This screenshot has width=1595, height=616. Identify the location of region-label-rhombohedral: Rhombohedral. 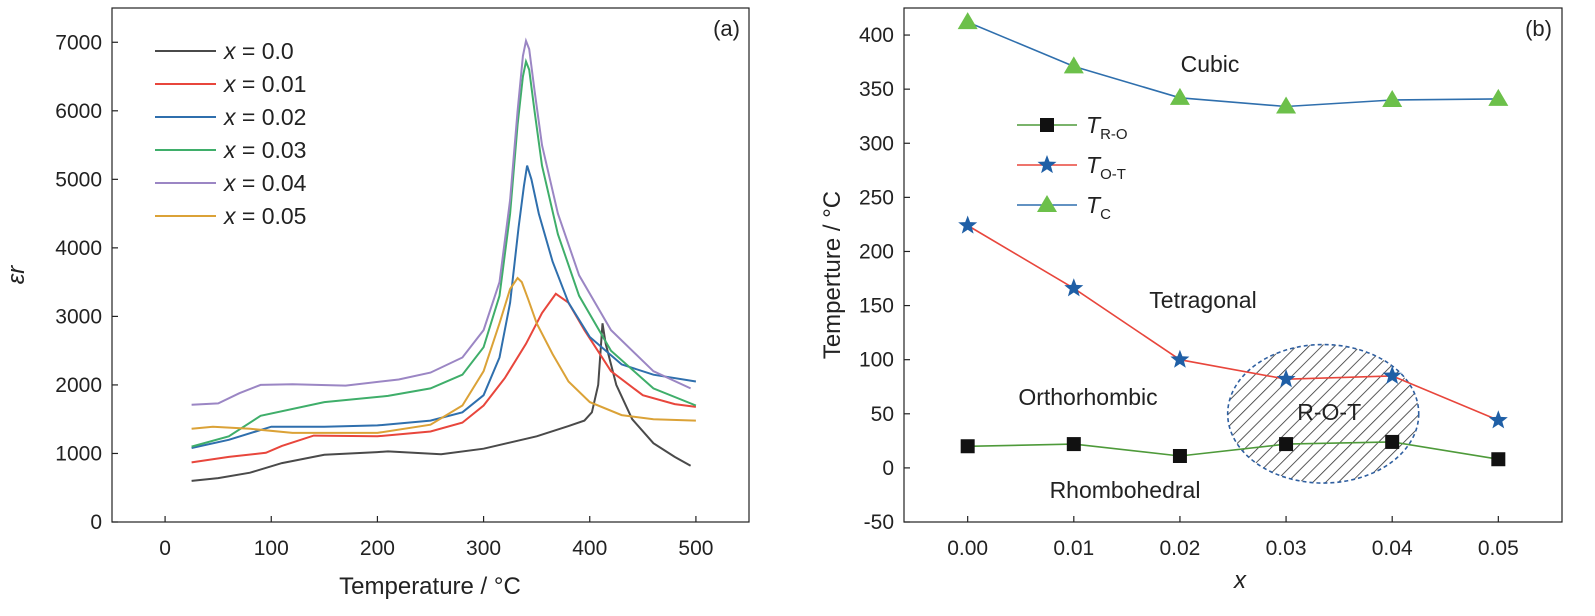
(1125, 490).